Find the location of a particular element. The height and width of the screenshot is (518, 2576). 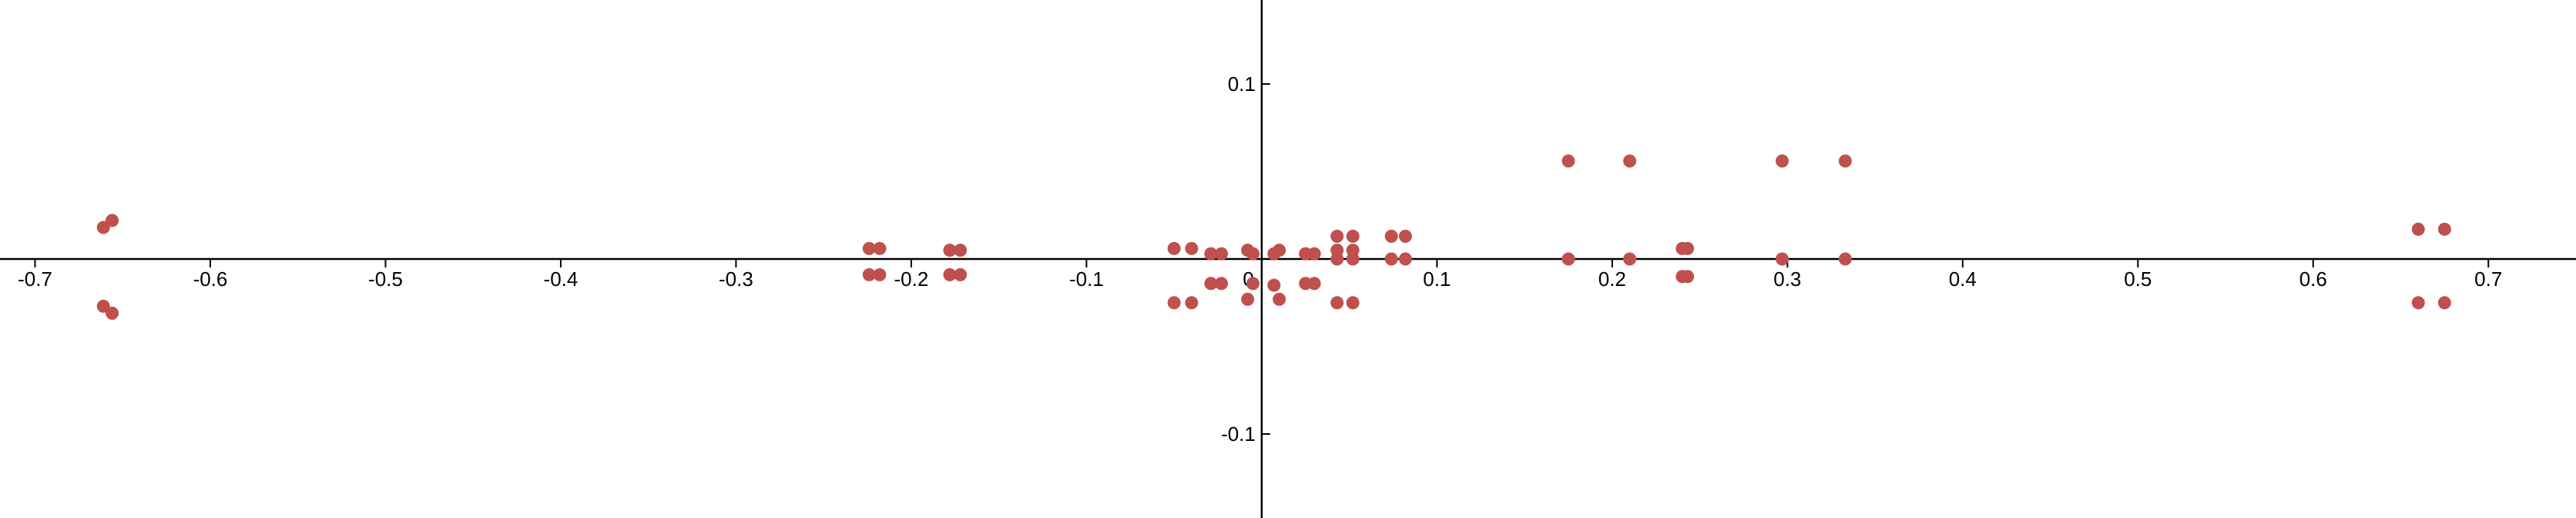

y-tick-label: -0.1 is located at coordinates (1238, 434).